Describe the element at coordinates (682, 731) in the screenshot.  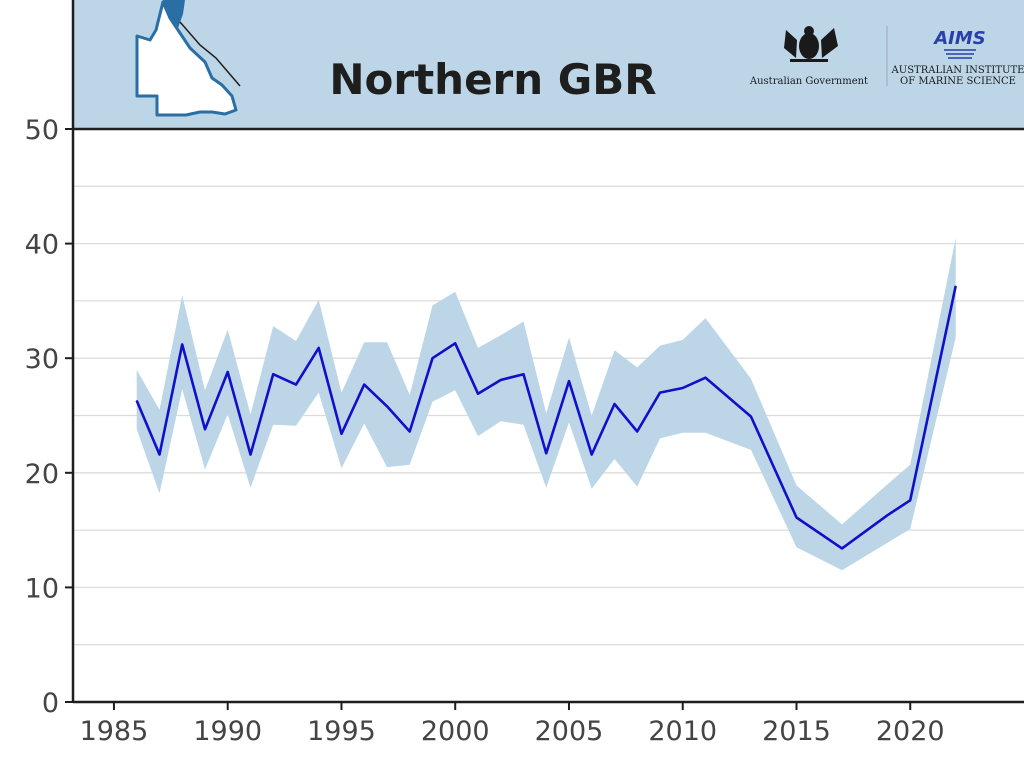
I see `x-tick-label: 2010` at that location.